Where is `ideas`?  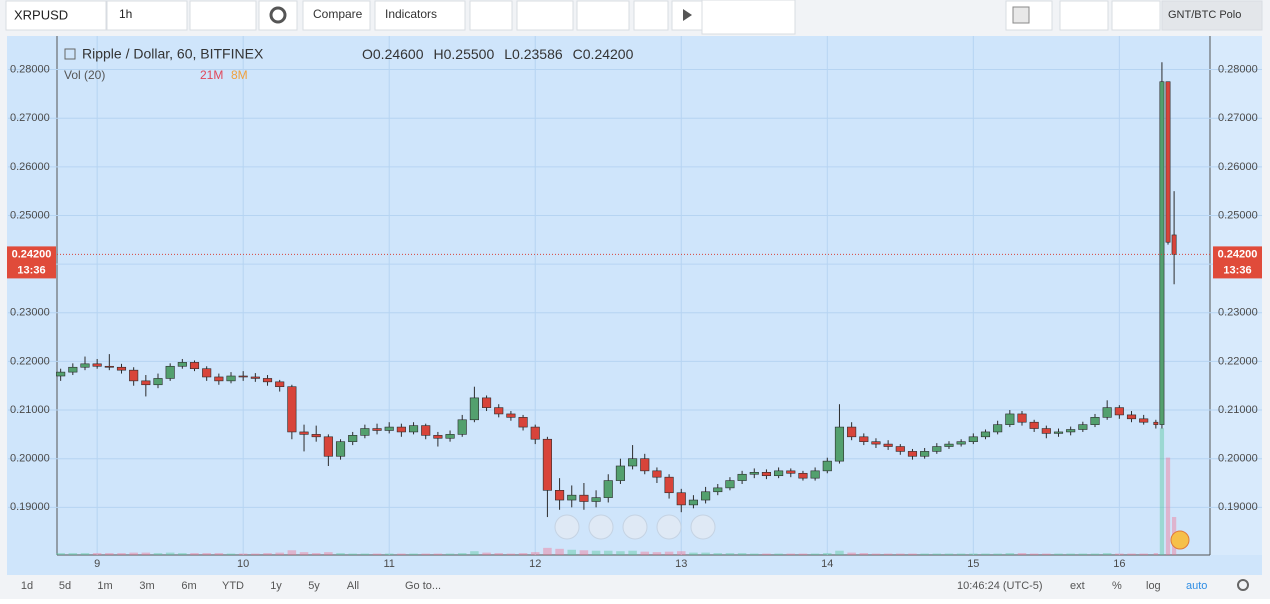
ideas is located at coordinates (545, 15).